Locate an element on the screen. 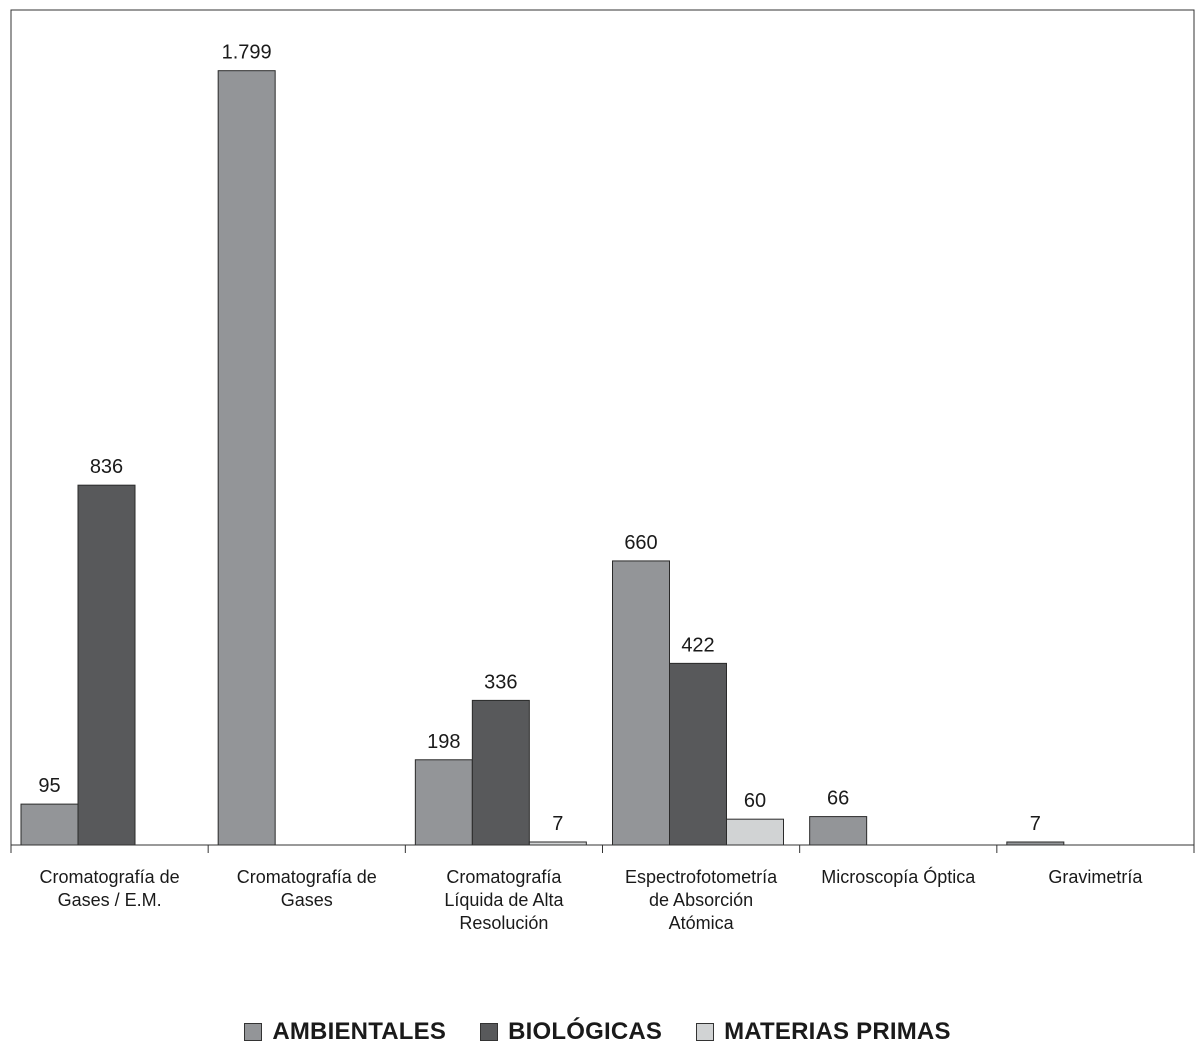  legend-label: AMBIENTALES is located at coordinates (359, 1031).